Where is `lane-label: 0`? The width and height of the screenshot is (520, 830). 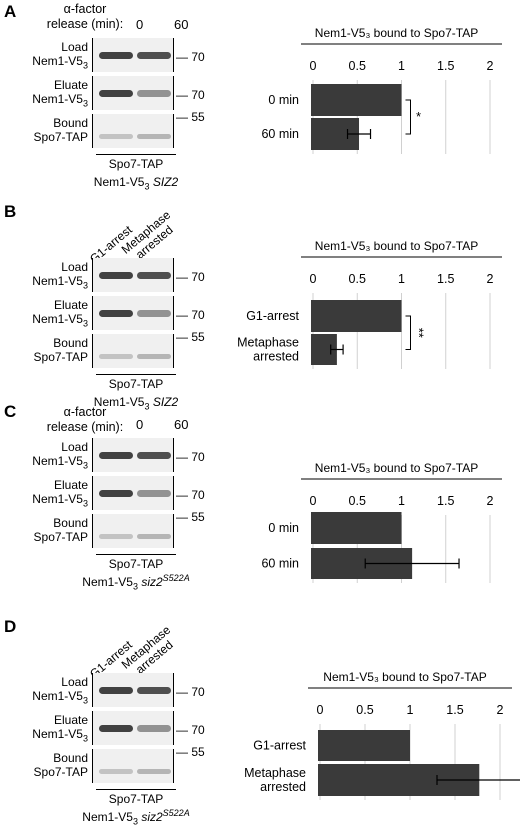
lane-label: 0 is located at coordinates (139, 24).